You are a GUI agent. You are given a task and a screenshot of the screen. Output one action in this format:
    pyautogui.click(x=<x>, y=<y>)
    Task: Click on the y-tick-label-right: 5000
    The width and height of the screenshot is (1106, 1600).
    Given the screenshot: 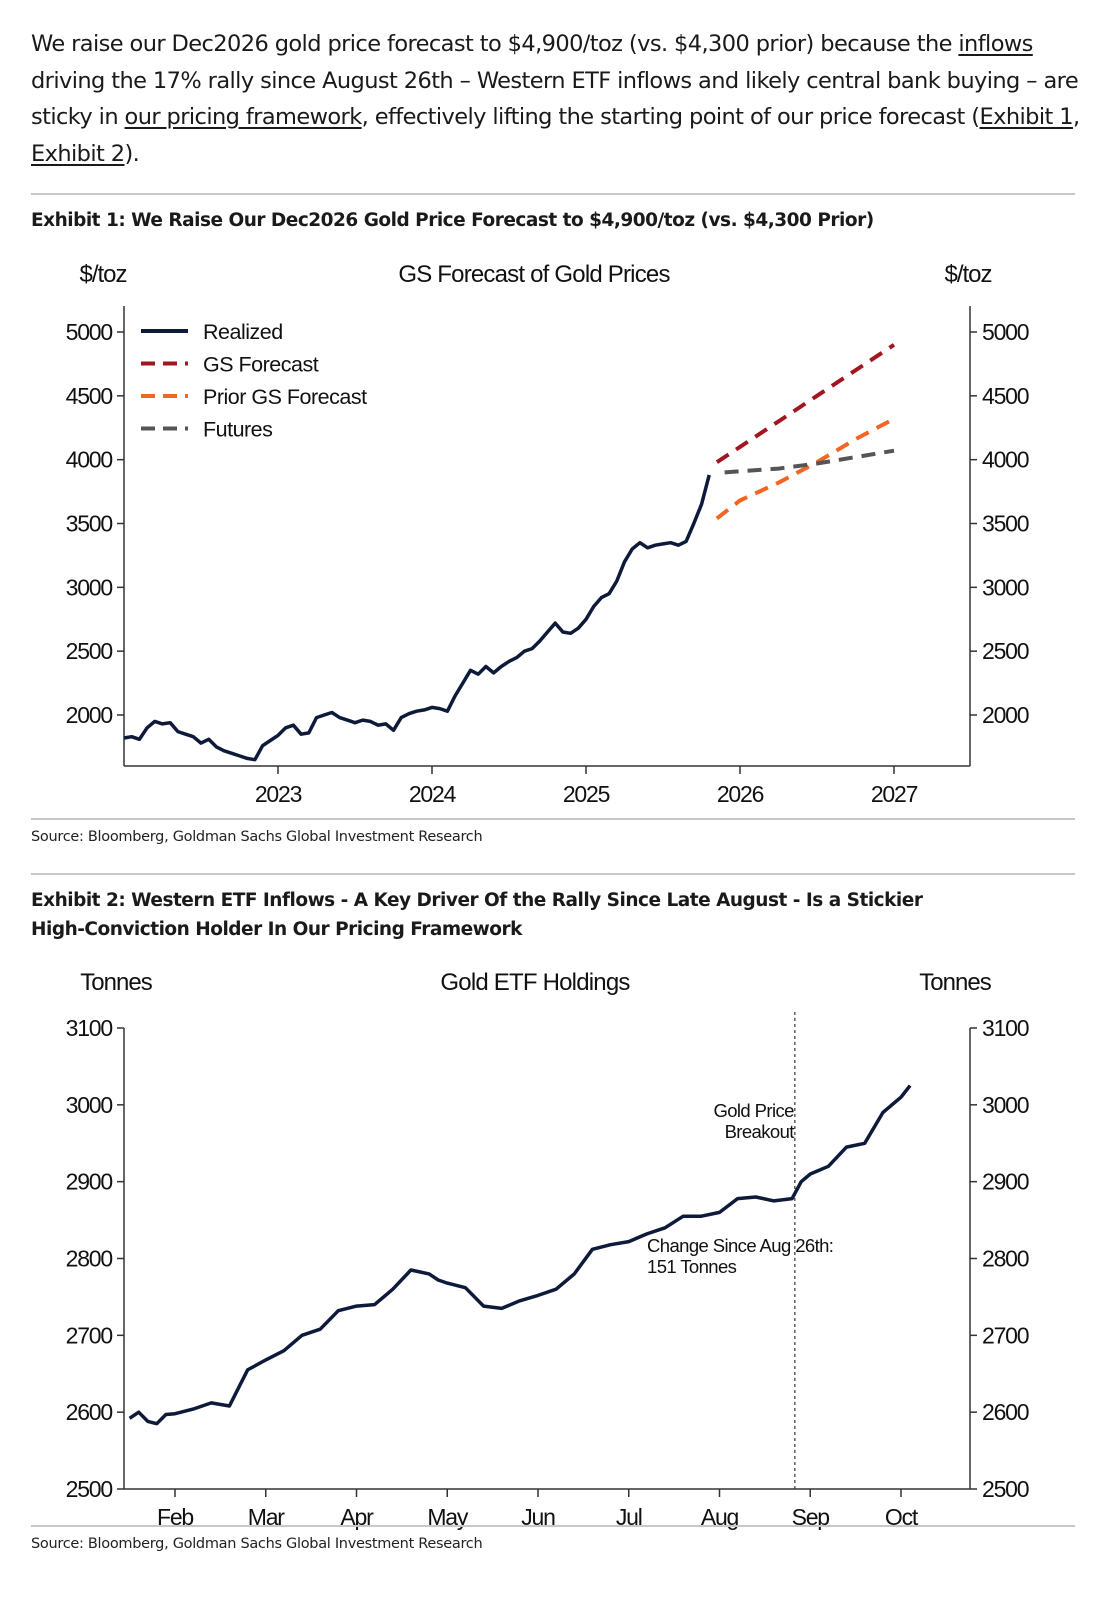 What is the action you would take?
    pyautogui.click(x=1005, y=332)
    